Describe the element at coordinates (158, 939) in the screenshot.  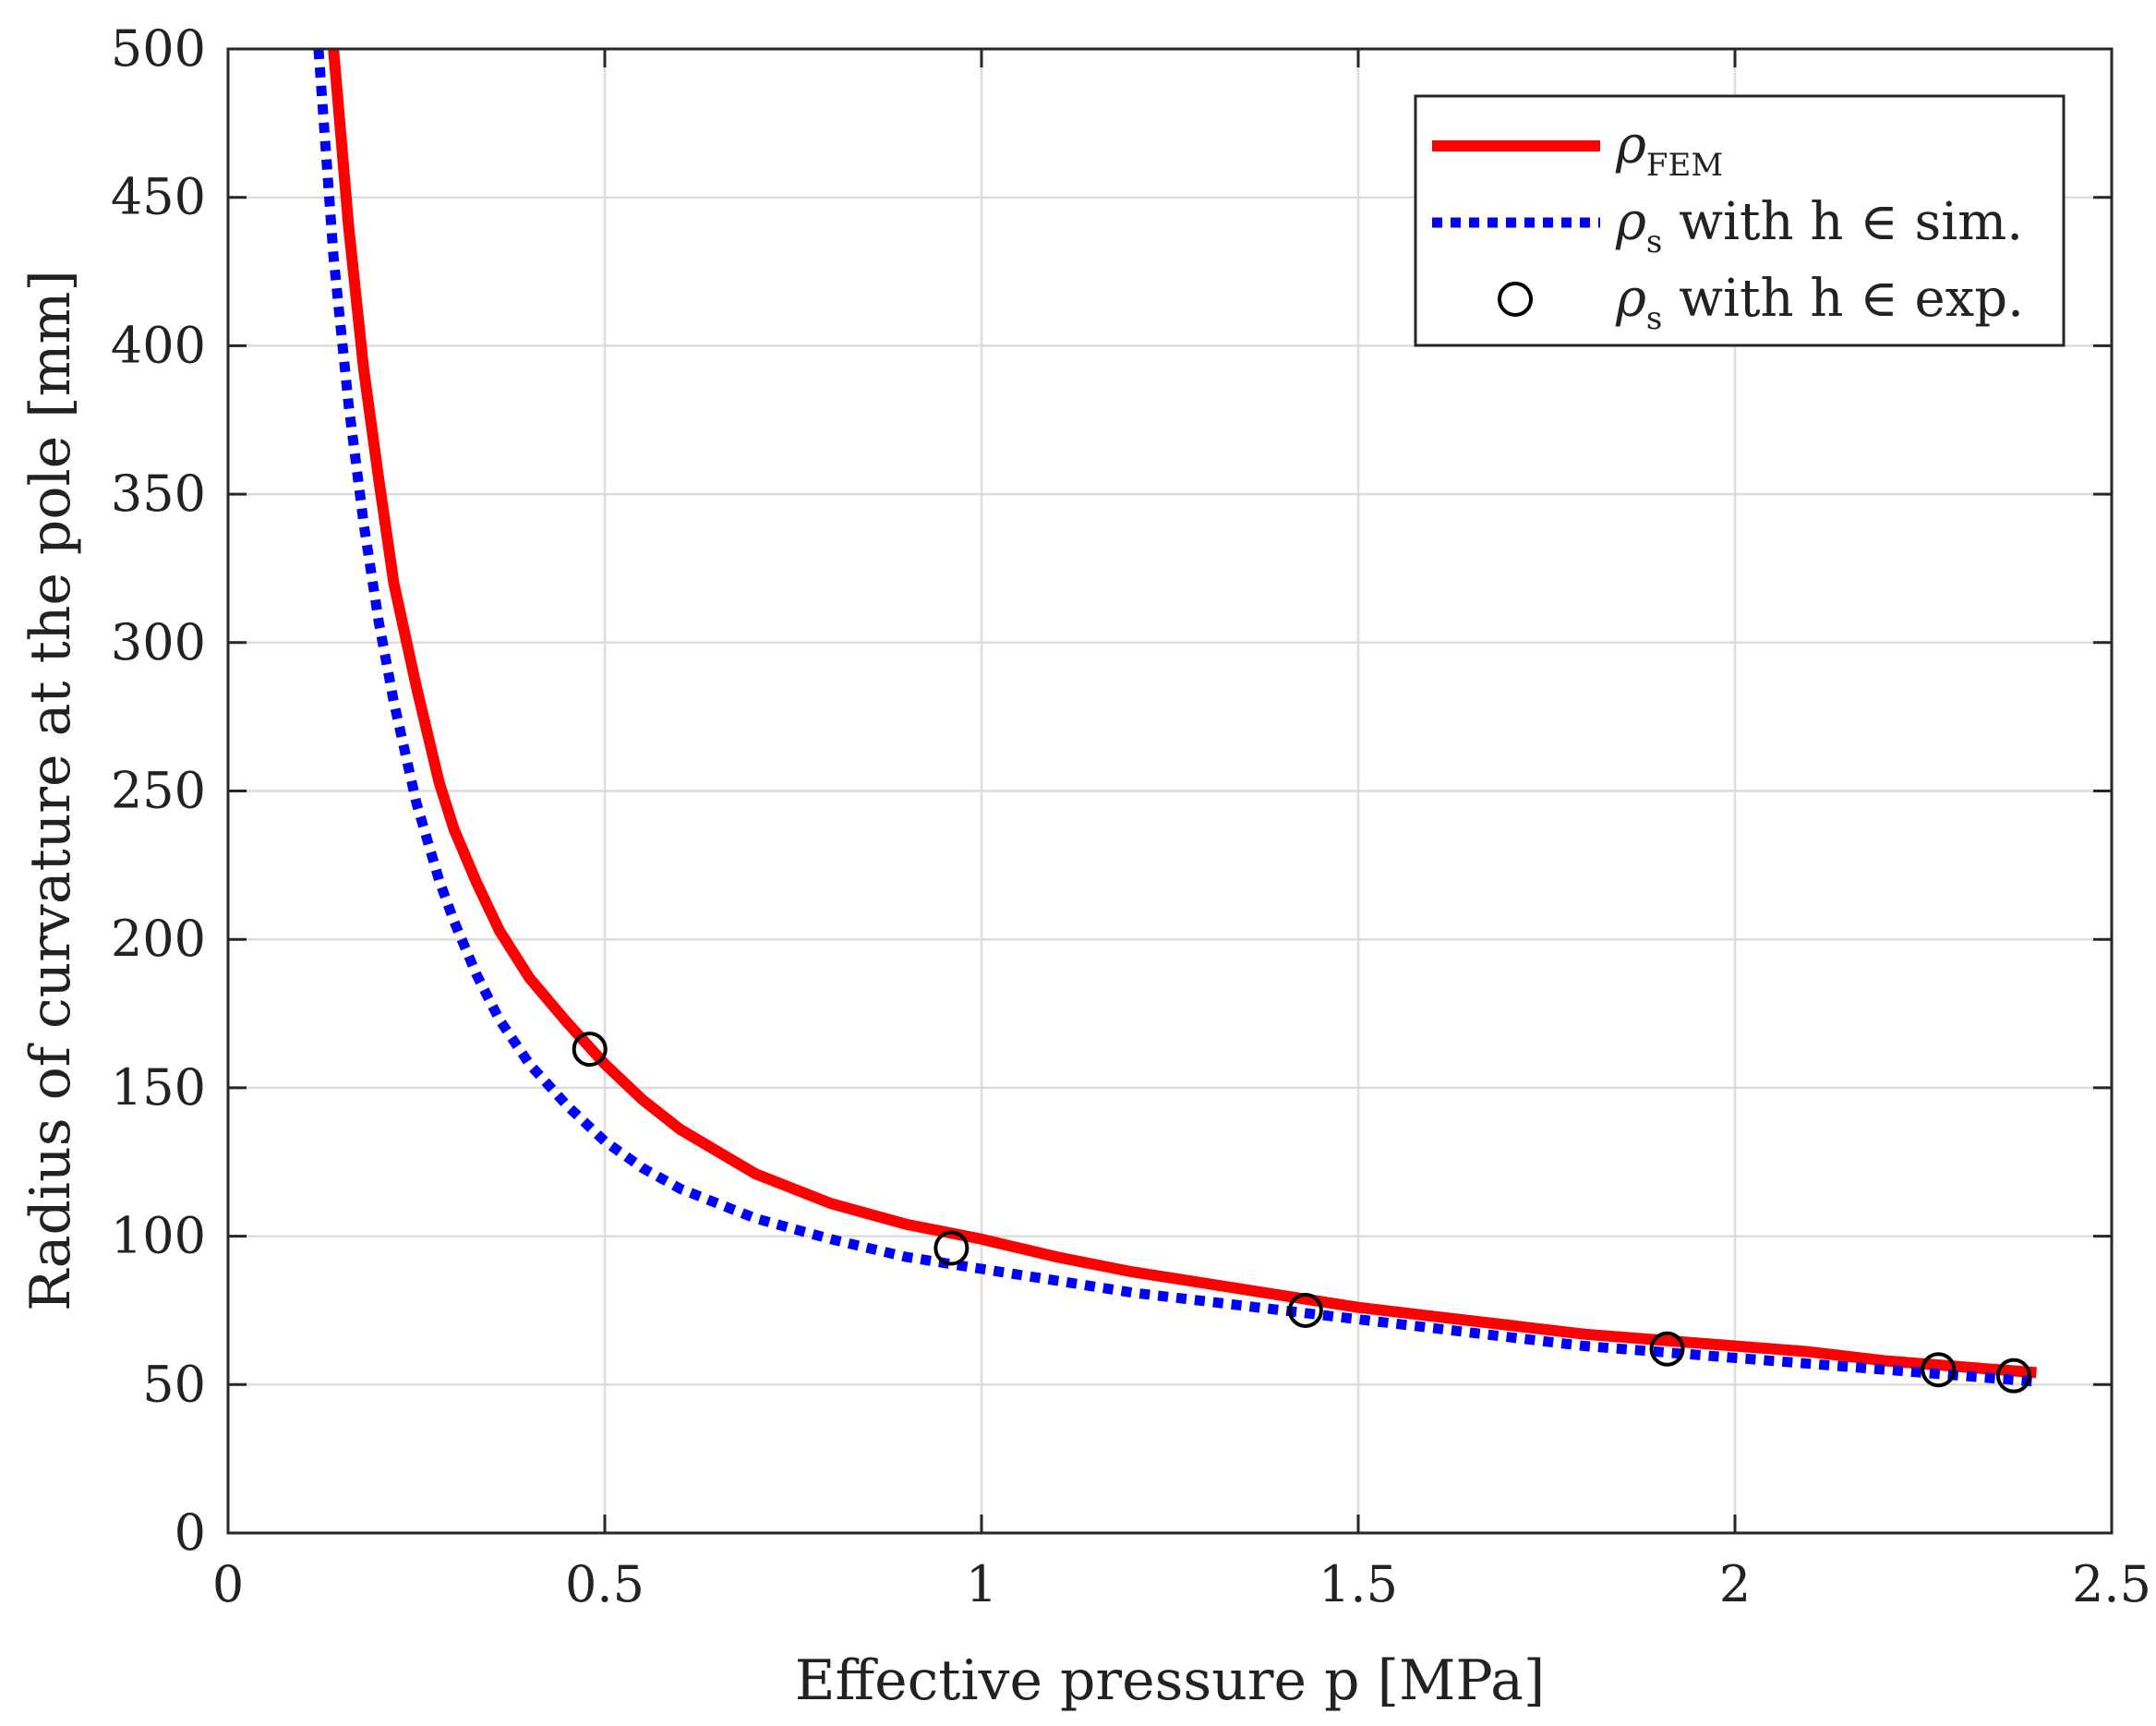
I see `y-tick-label: 200` at that location.